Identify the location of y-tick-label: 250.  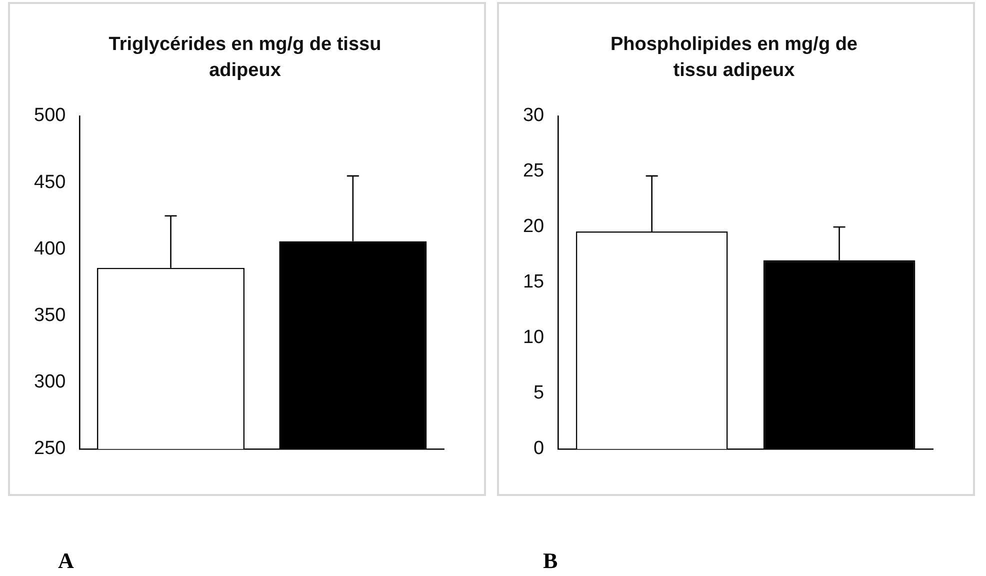
(50, 449).